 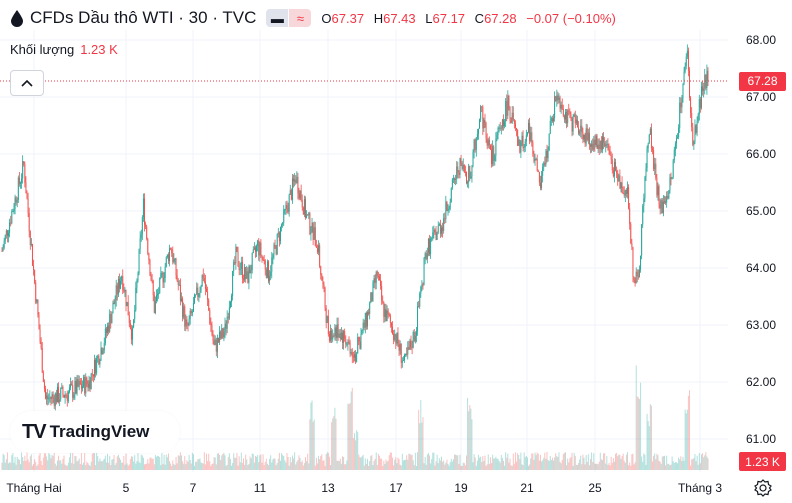 What do you see at coordinates (143, 17) in the screenshot?
I see `symbol-title: CFDs Dầu thô WTI · 30 · TVC` at bounding box center [143, 17].